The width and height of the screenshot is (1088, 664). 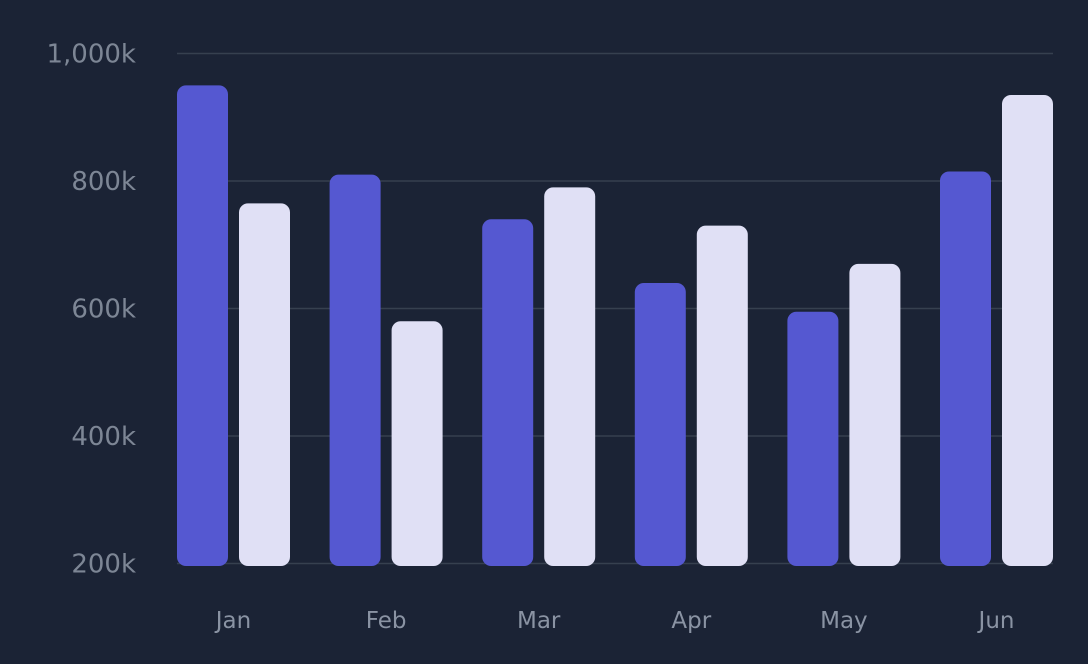 What do you see at coordinates (103, 565) in the screenshot?
I see `y-tick-label: 200k` at bounding box center [103, 565].